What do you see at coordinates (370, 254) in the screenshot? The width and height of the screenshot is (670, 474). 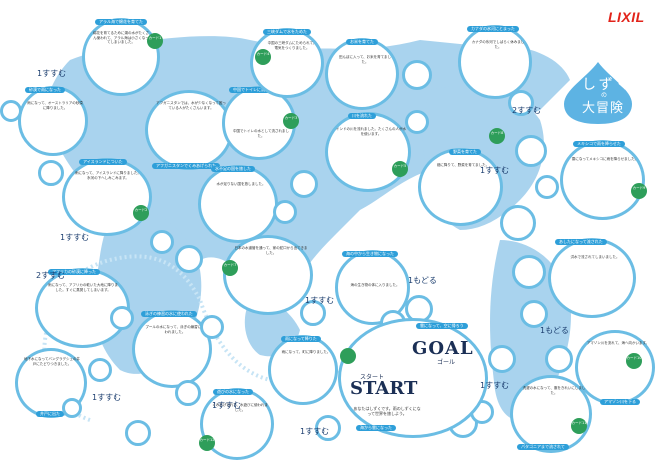 I see `space-title: 海の中から生き物になった` at bounding box center [370, 254].